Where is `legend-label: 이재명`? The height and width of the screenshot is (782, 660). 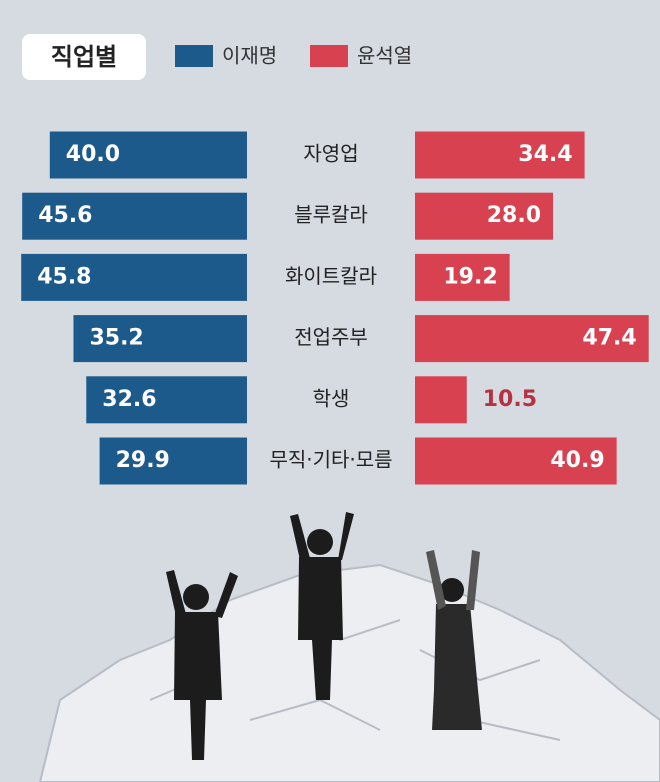 legend-label: 이재명 is located at coordinates (249, 56).